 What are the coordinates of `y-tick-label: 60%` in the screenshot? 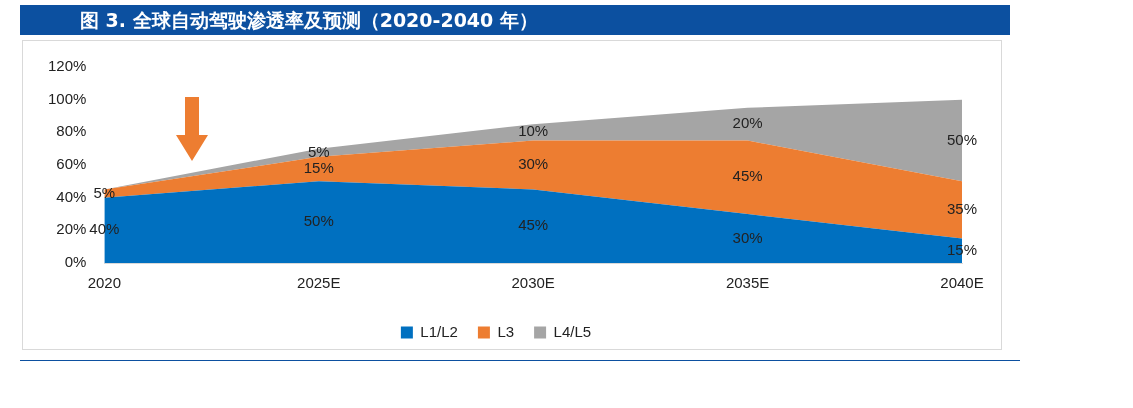 It's located at (71, 164).